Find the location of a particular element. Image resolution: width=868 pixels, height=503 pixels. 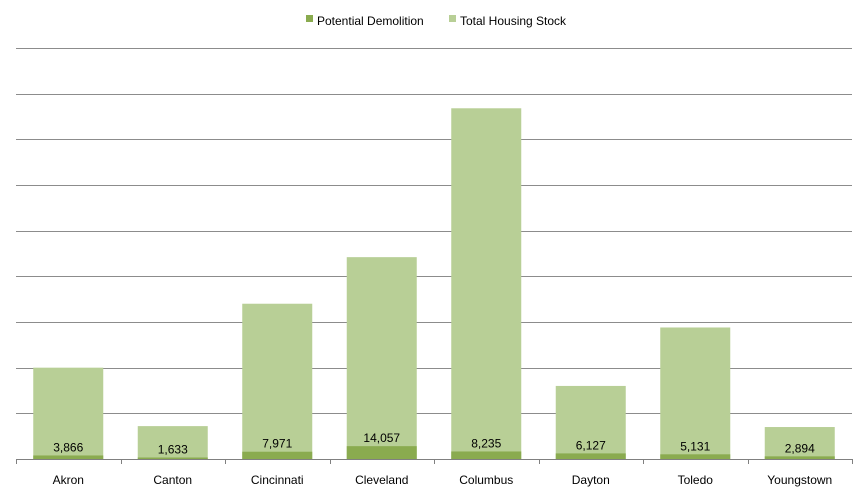

data-label-potential-demolition: 3,866 is located at coordinates (68, 447).